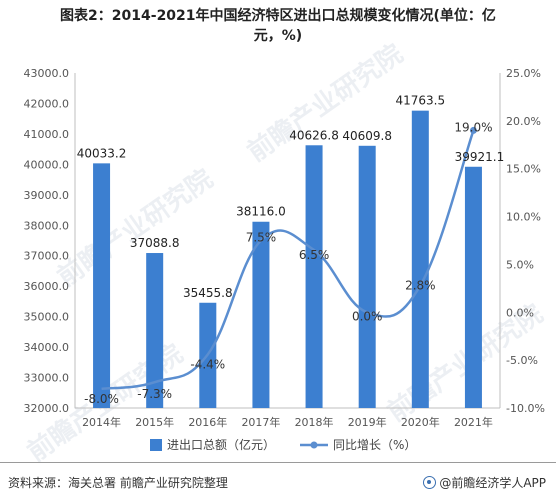  I want to click on right-tick-label: 0.0%, so click(520, 312).